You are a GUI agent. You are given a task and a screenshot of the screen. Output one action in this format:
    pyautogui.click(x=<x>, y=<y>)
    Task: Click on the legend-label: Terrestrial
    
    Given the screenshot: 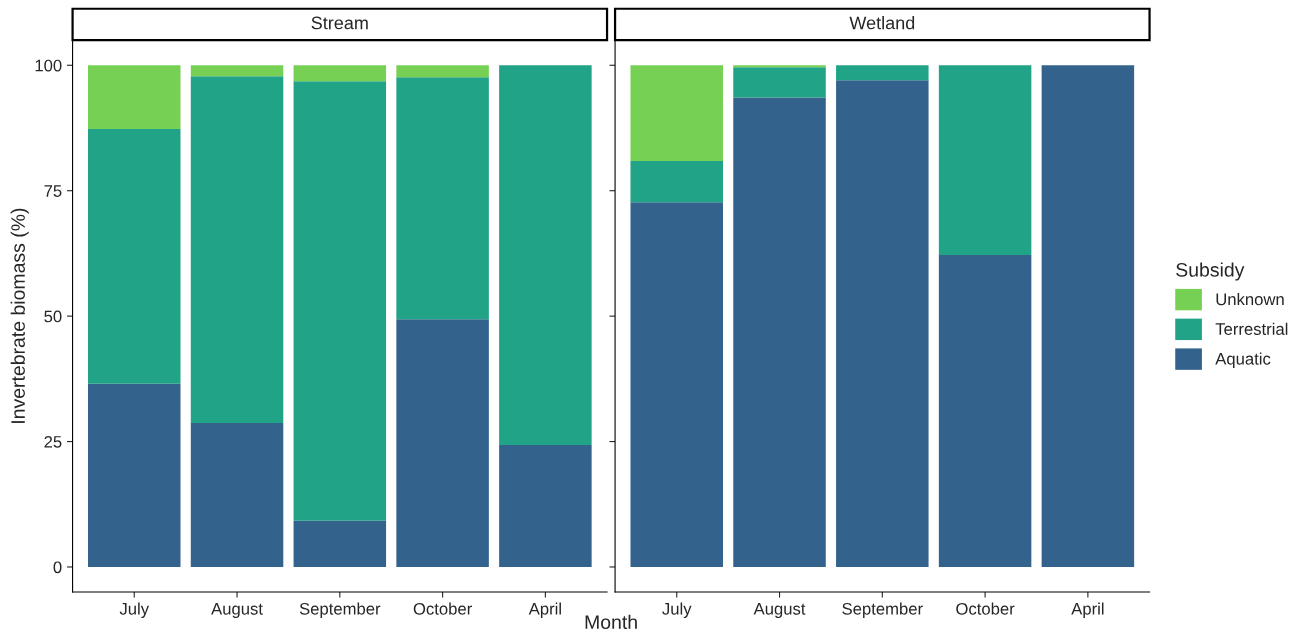 What is the action you would take?
    pyautogui.click(x=1251, y=328)
    